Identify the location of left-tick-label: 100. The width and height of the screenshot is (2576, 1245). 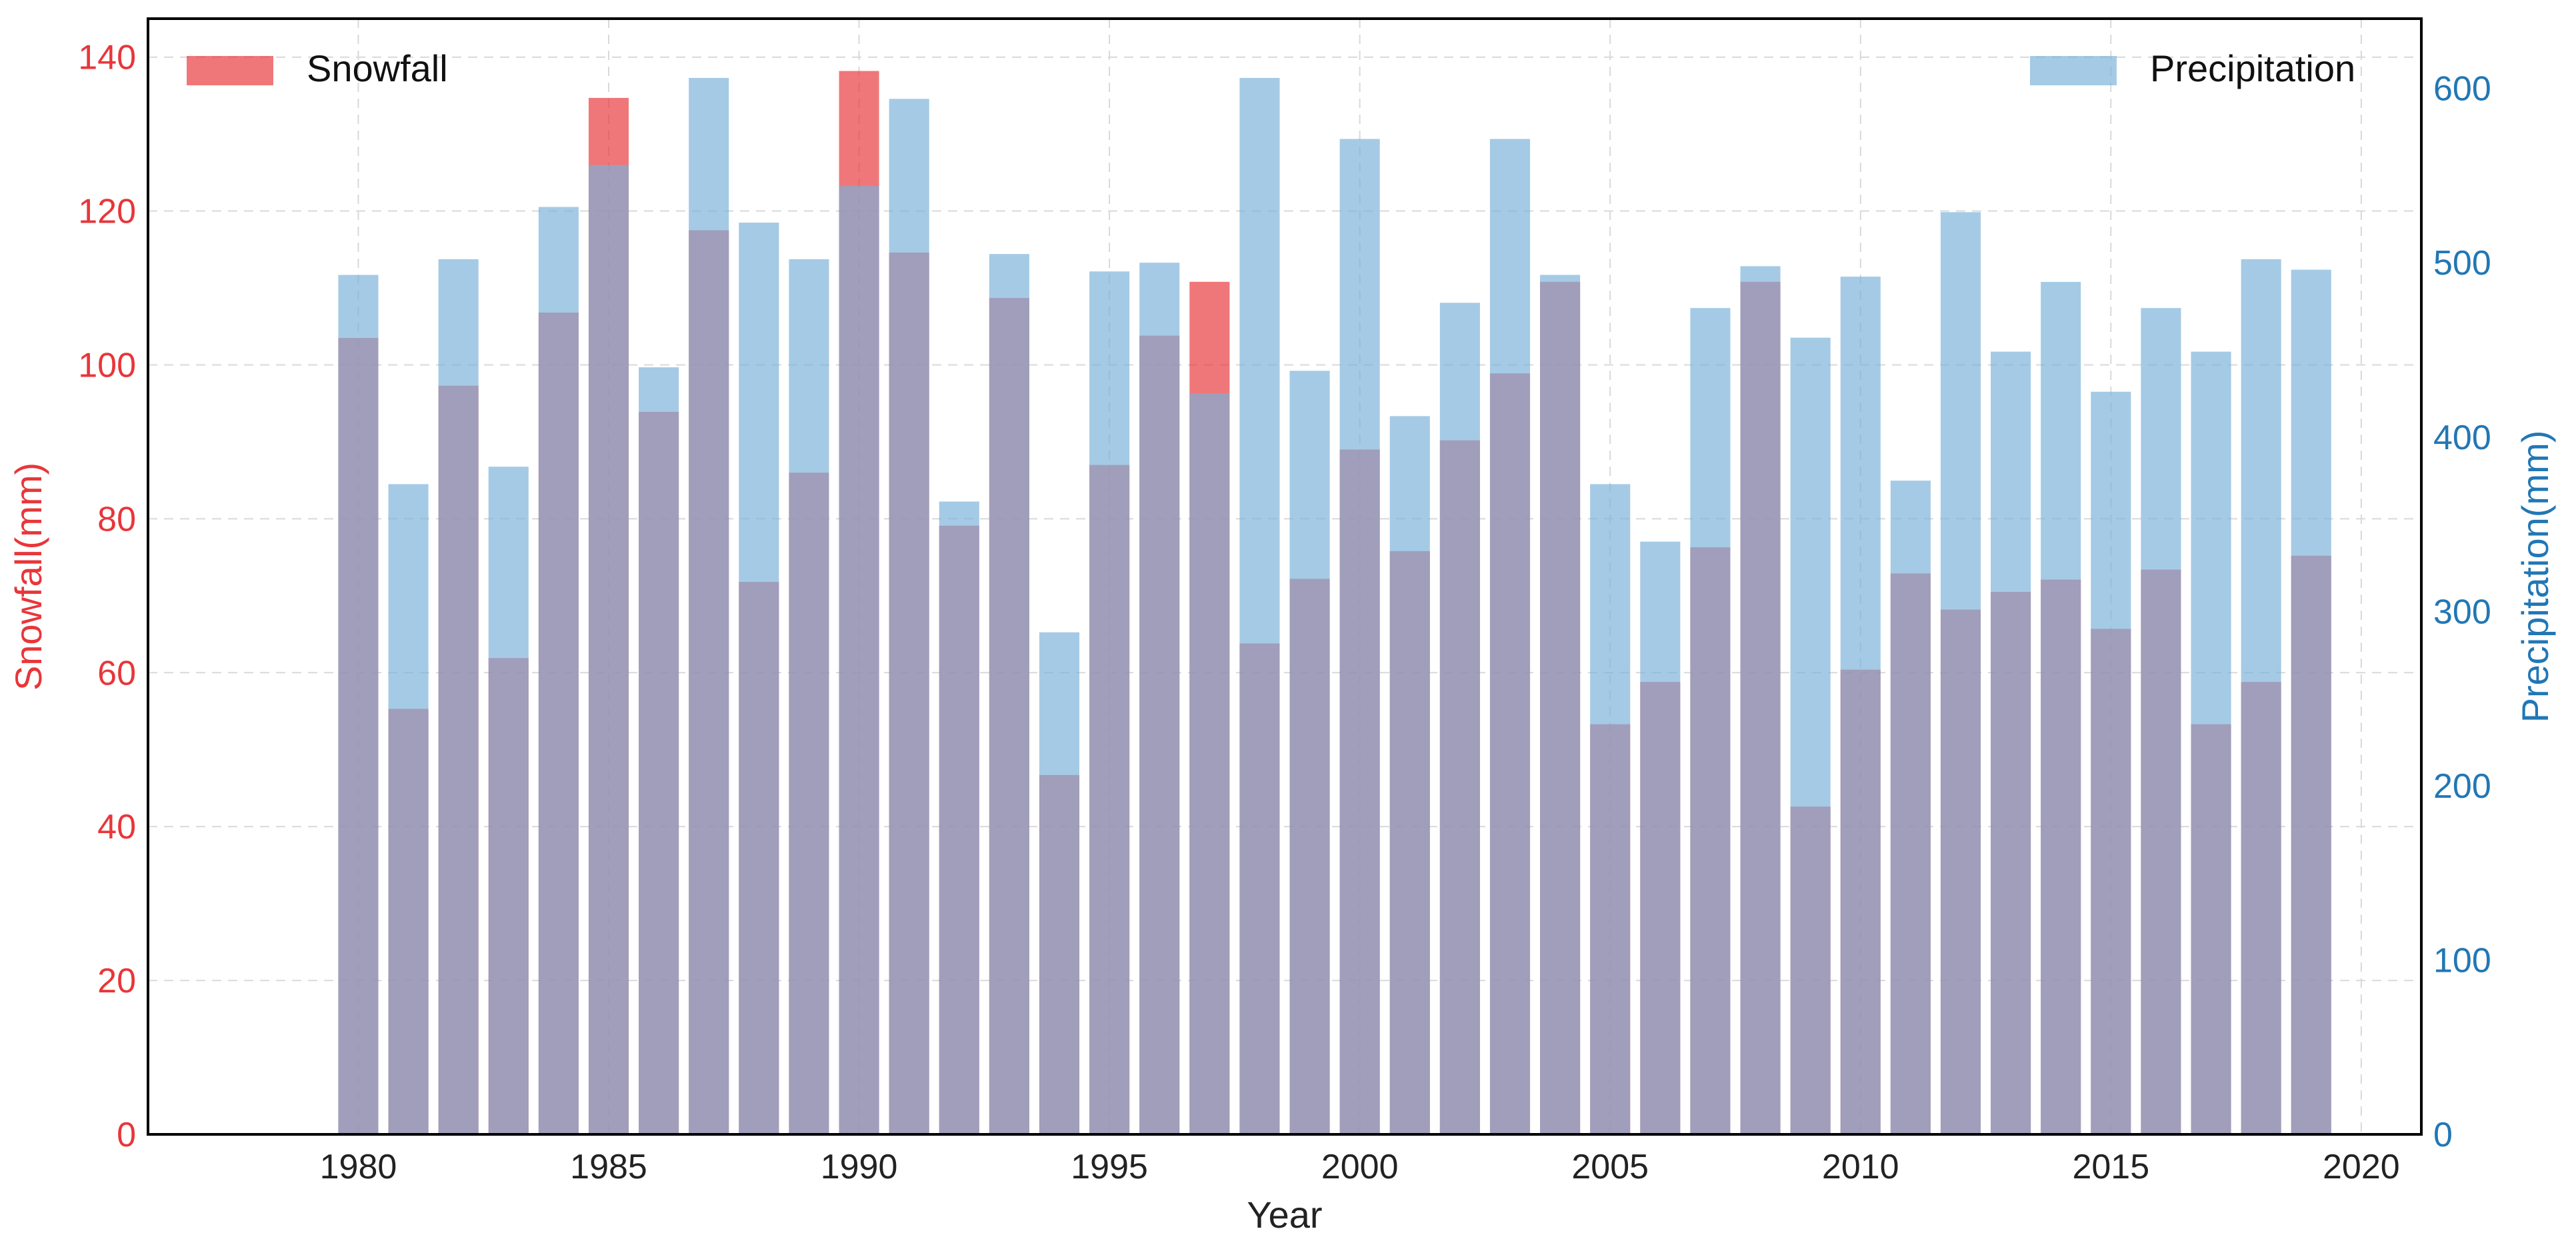
(107, 366).